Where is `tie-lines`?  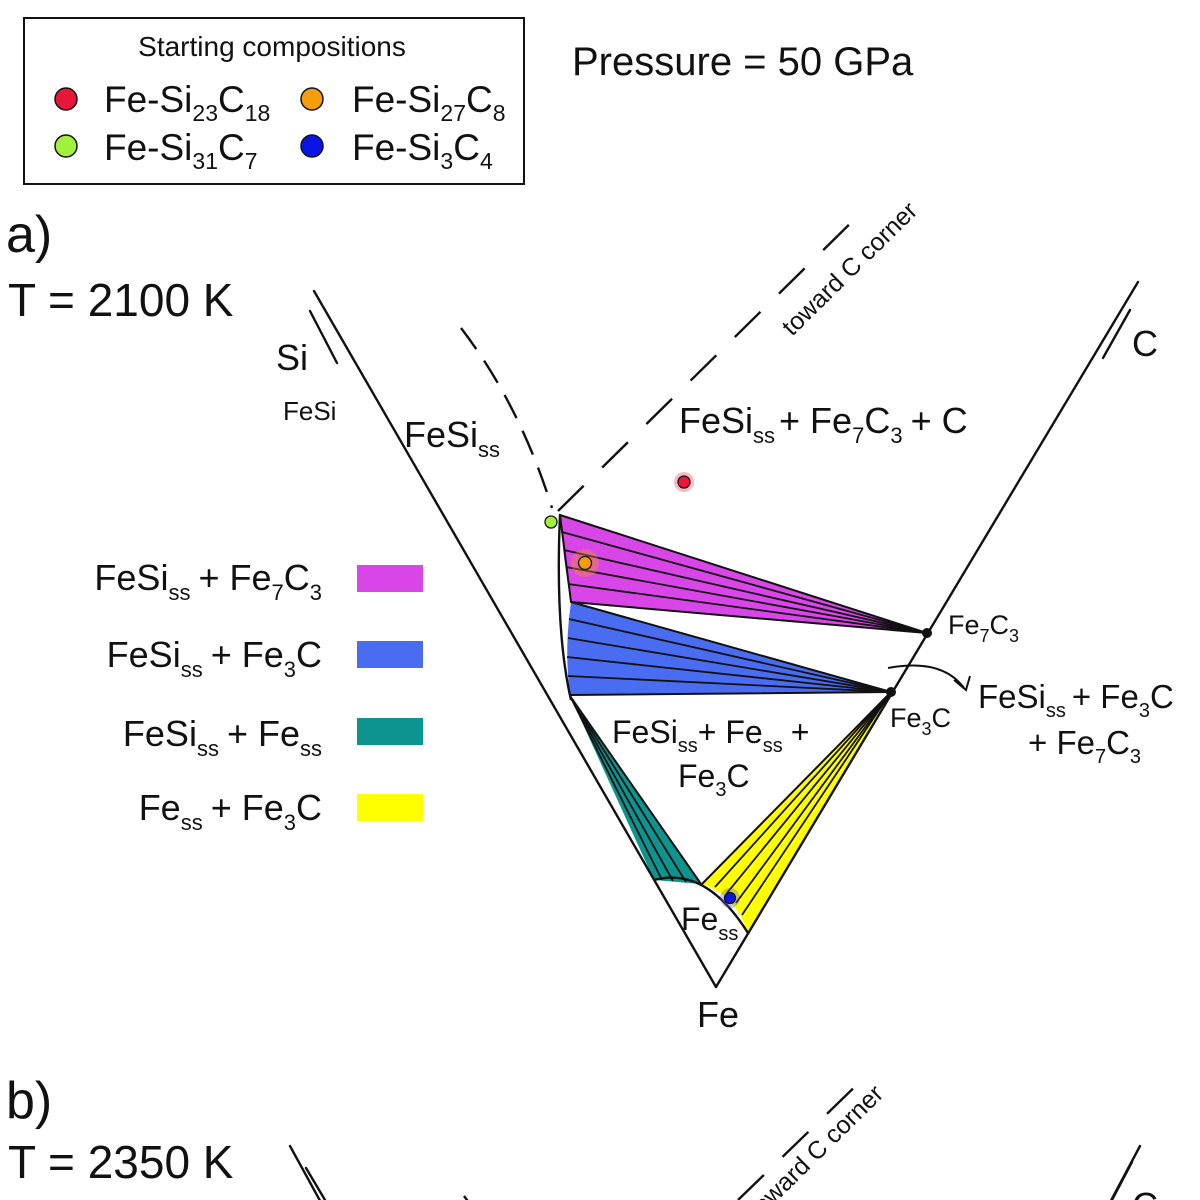
tie-lines is located at coordinates (744, 723).